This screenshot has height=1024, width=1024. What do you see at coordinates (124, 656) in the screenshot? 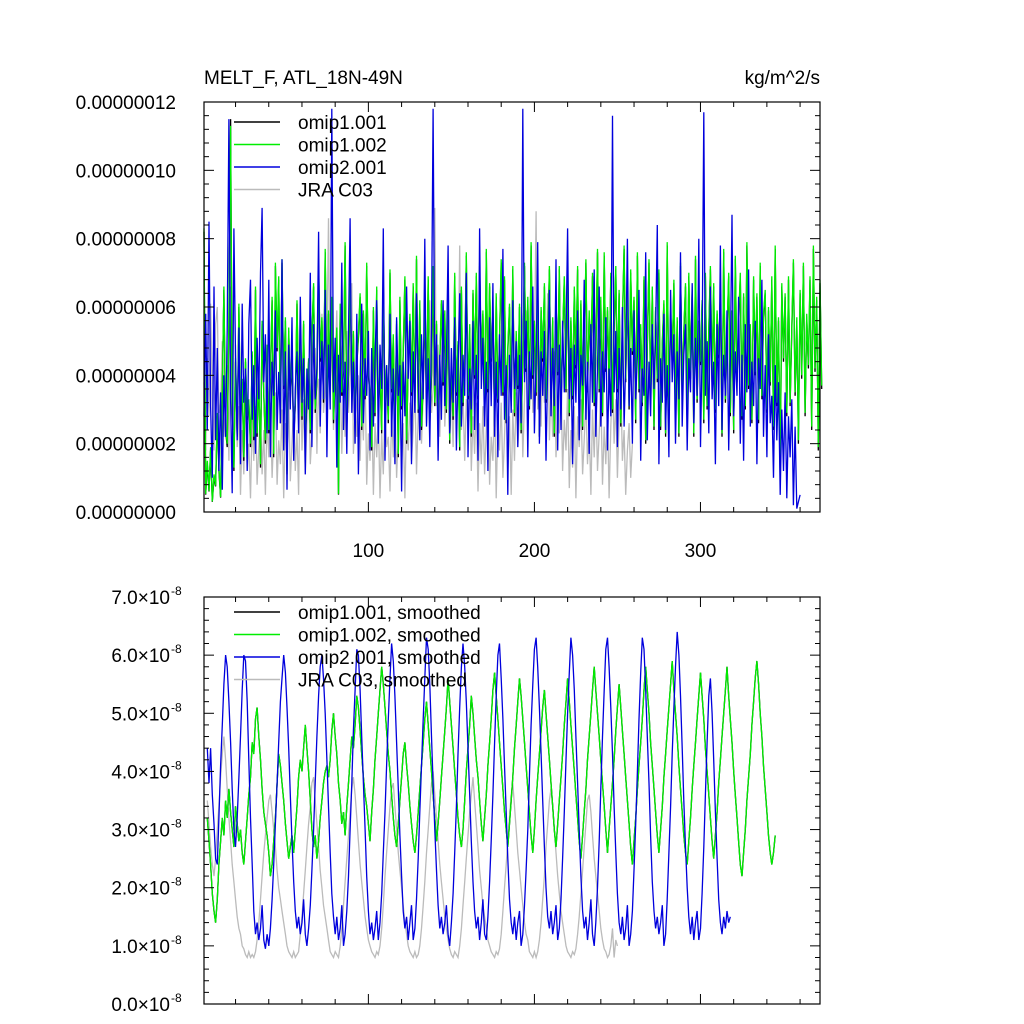
I see `y-tick-mantissa: 6.0` at bounding box center [124, 656].